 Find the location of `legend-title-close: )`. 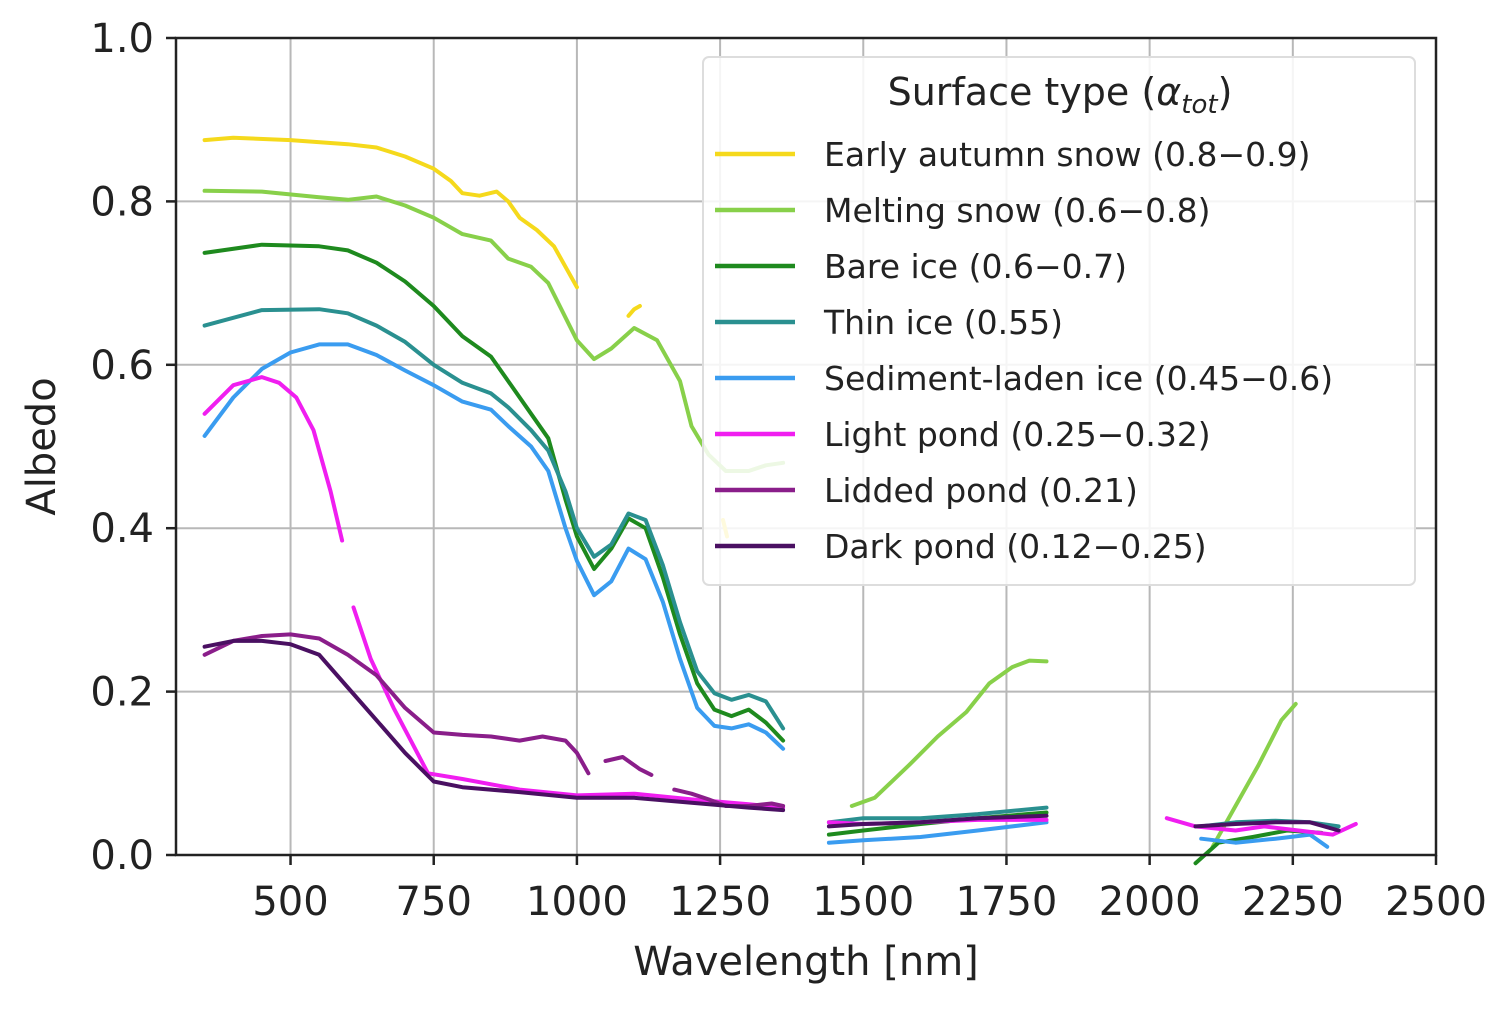

legend-title-close: ) is located at coordinates (1225, 92).